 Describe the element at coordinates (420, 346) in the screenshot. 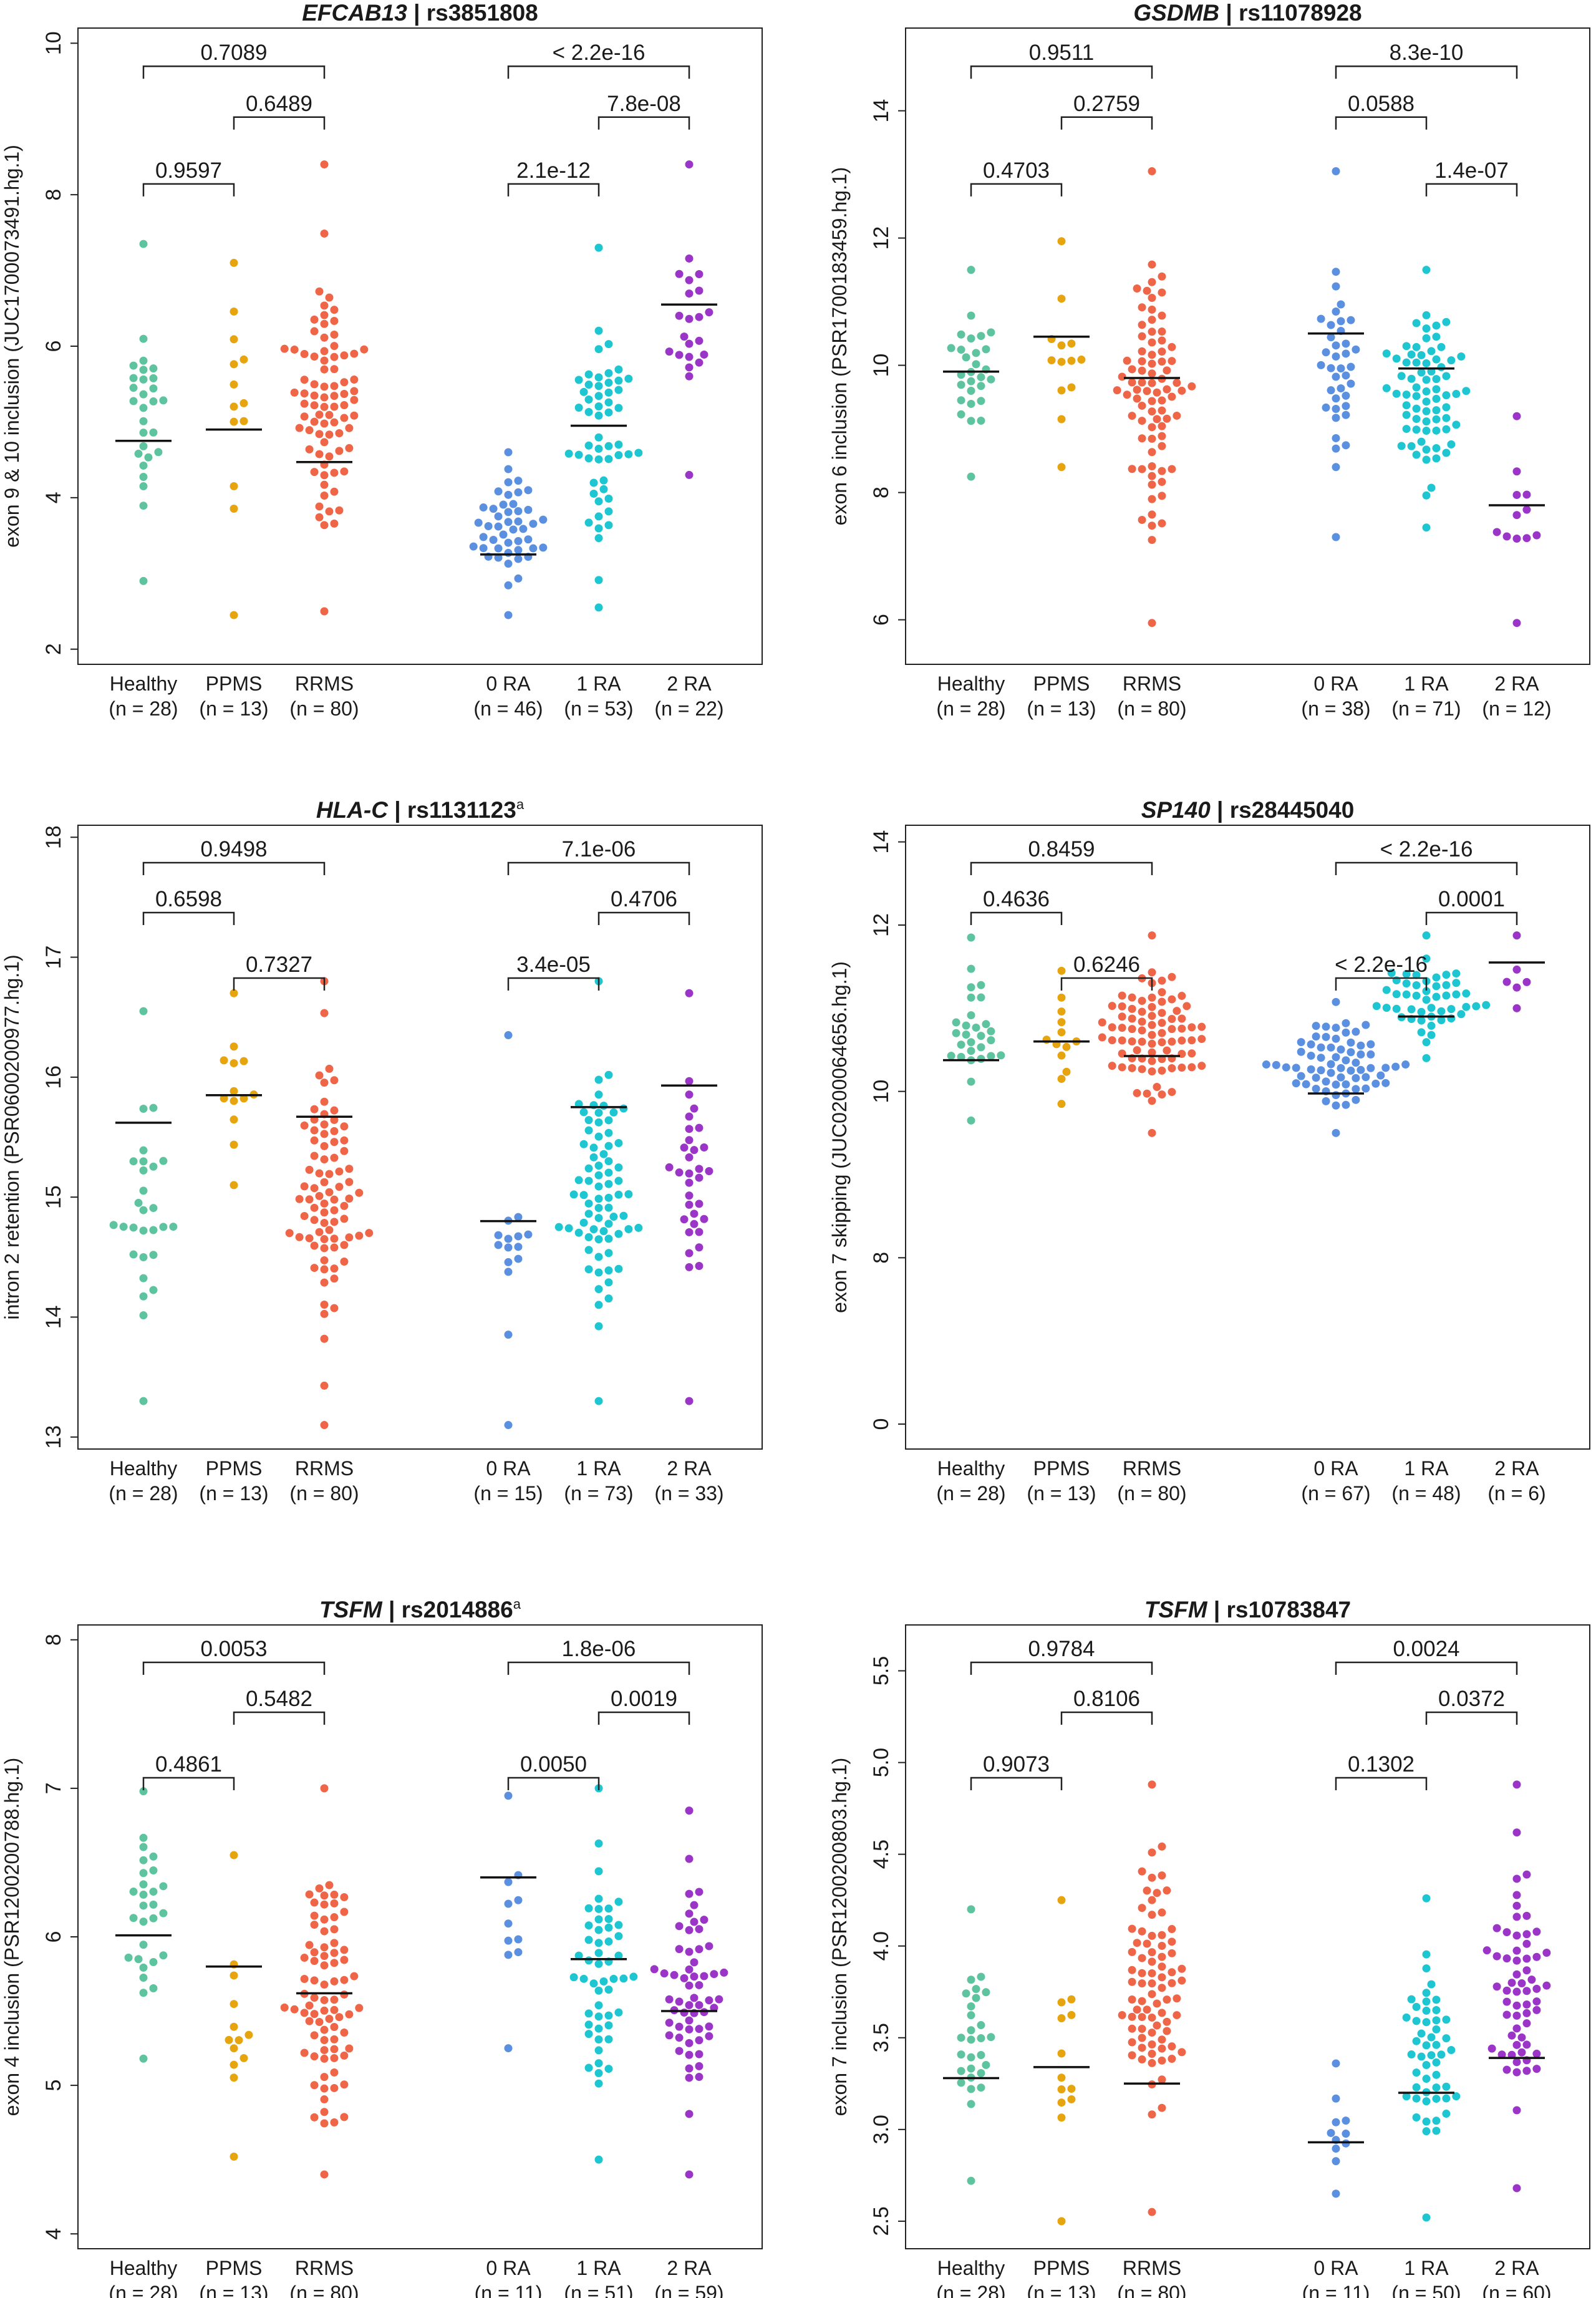

I see `plot-frame` at that location.